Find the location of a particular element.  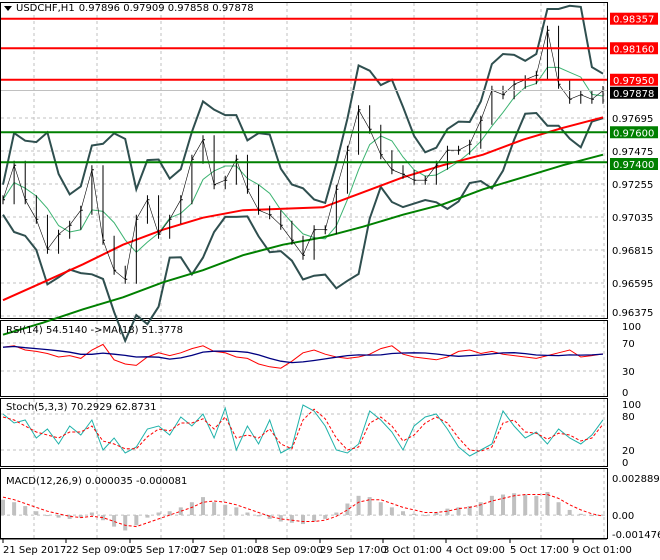

rsi-ma-line is located at coordinates (303, 354).